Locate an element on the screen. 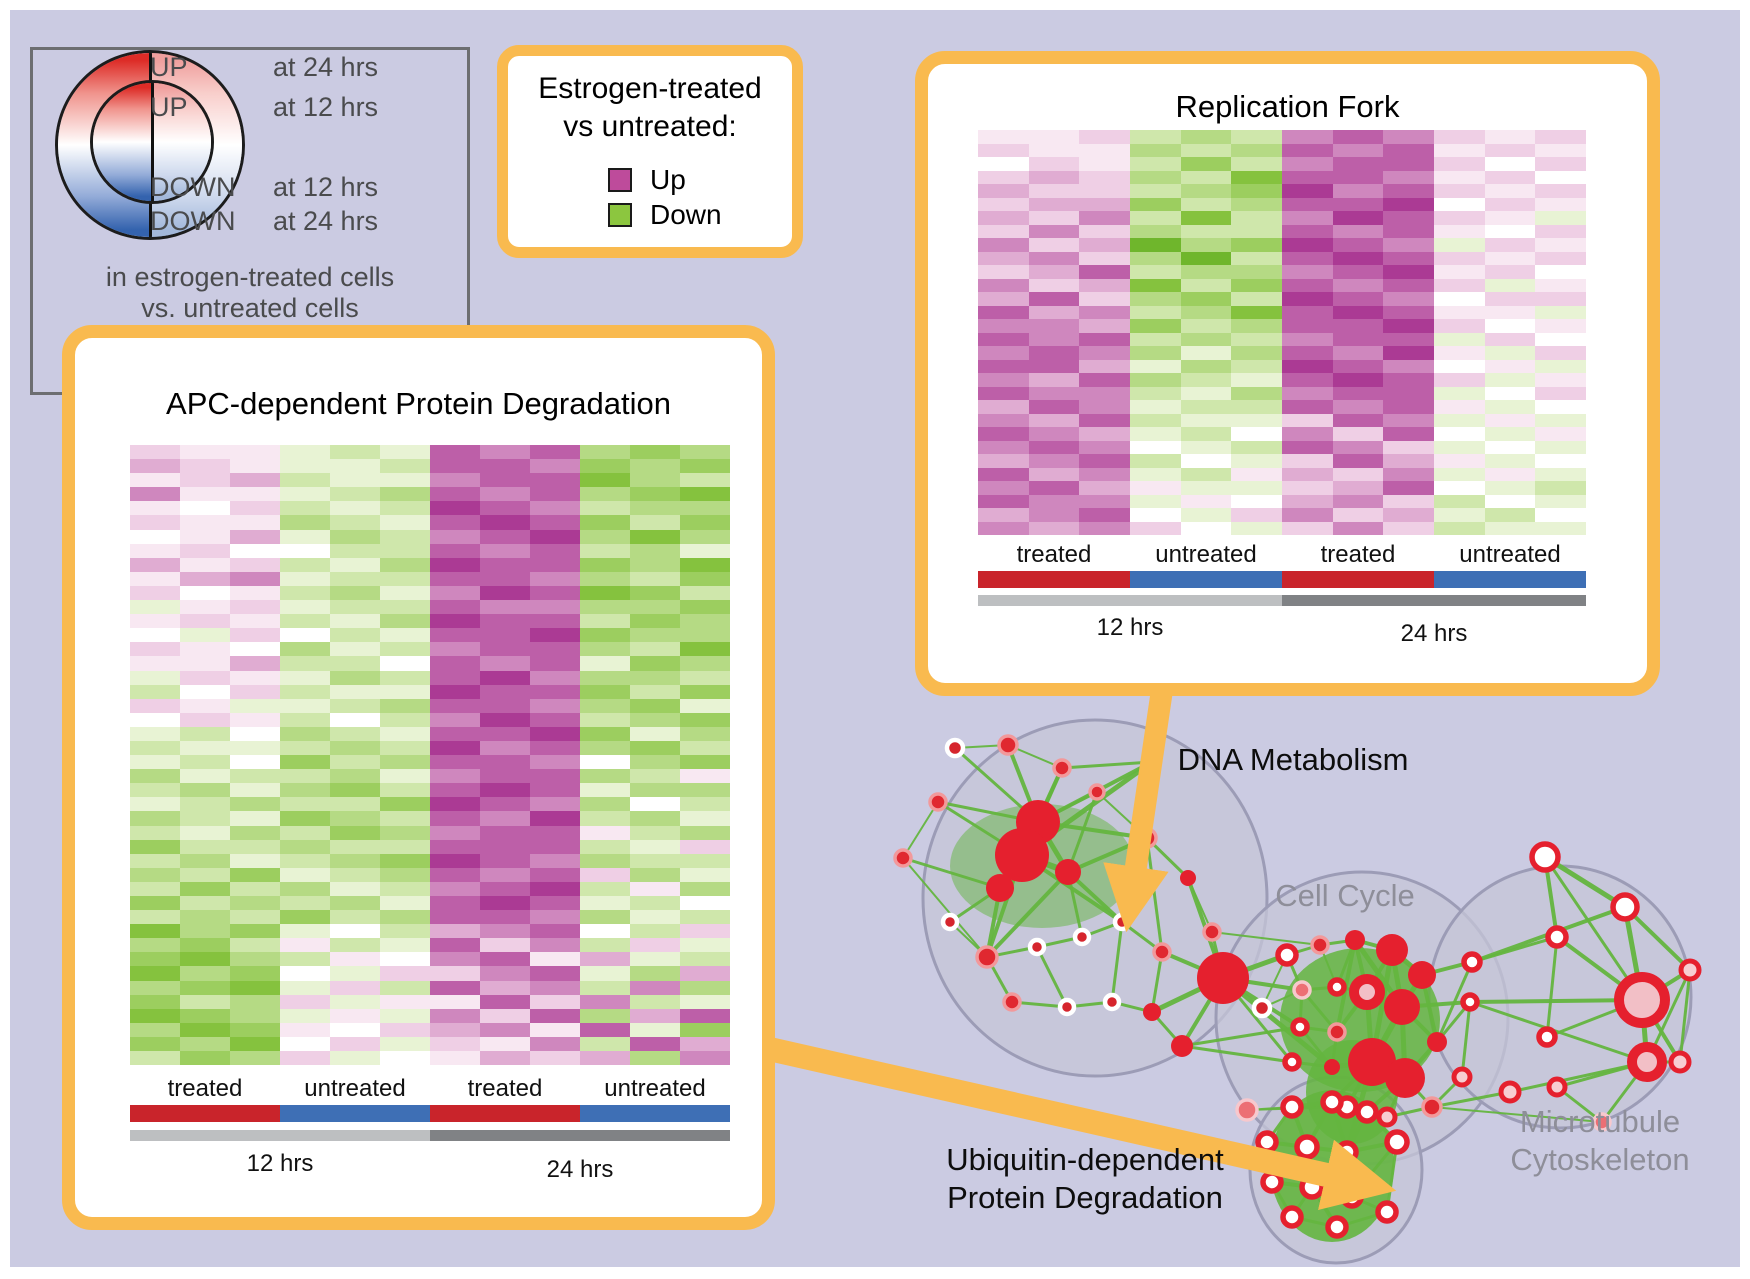  axis-group-label: untreated is located at coordinates (355, 1088).